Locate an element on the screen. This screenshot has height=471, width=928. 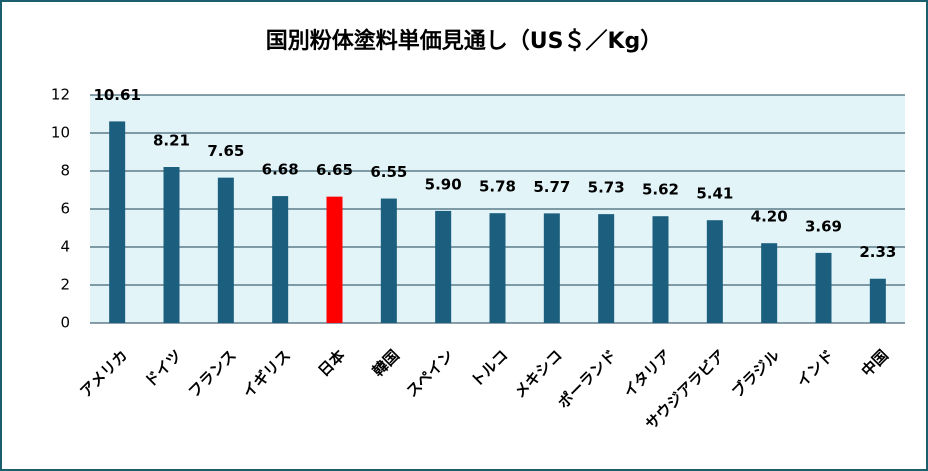
value-label: 10.61 is located at coordinates (116, 95).